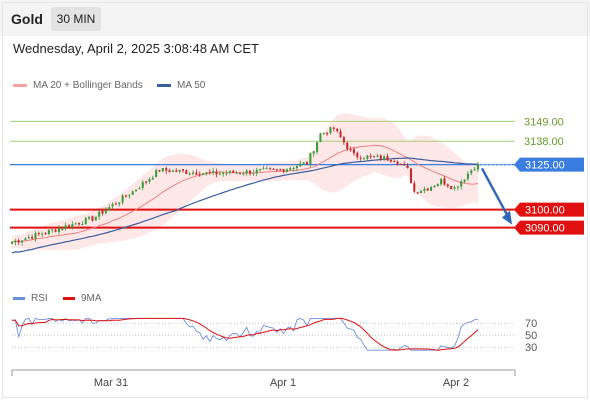 Image resolution: width=590 pixels, height=400 pixels. Describe the element at coordinates (295, 18) in the screenshot. I see `top-bar: Gold 30 MIN` at that location.